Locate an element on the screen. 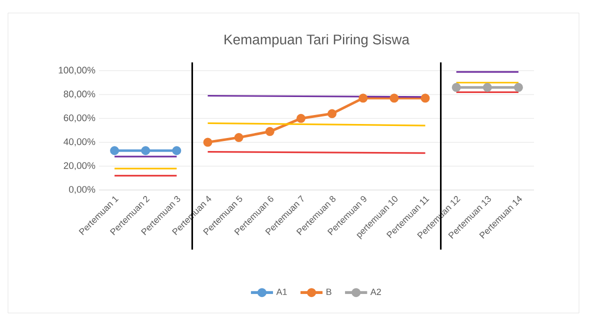 Image resolution: width=595 pixels, height=332 pixels. y-tick-label: 20,00% is located at coordinates (80, 166).